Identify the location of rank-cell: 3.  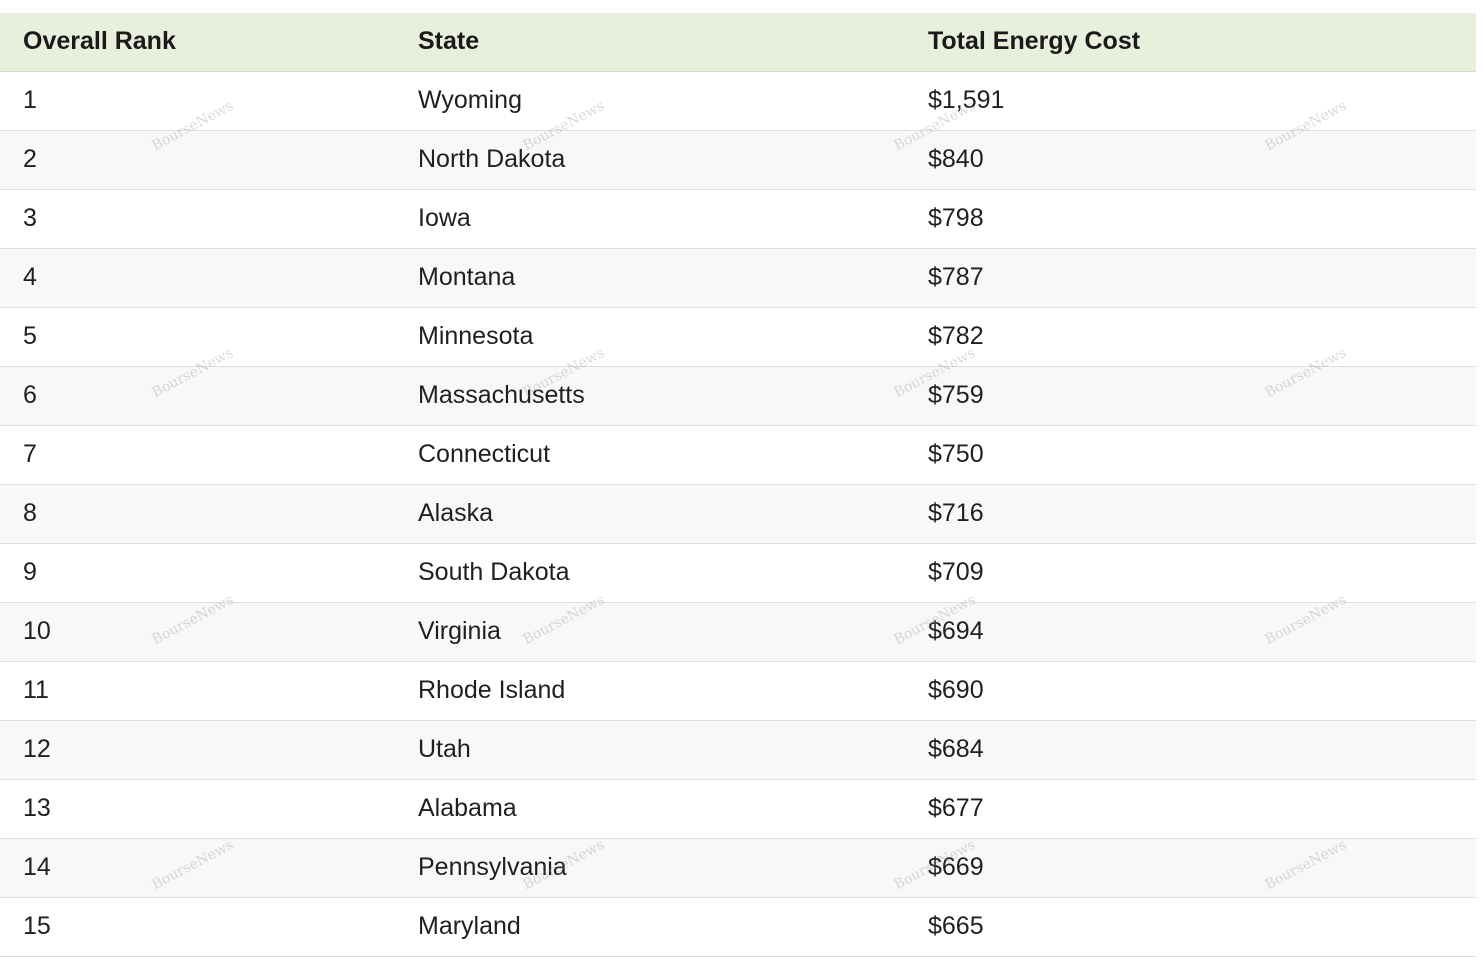
(30, 218).